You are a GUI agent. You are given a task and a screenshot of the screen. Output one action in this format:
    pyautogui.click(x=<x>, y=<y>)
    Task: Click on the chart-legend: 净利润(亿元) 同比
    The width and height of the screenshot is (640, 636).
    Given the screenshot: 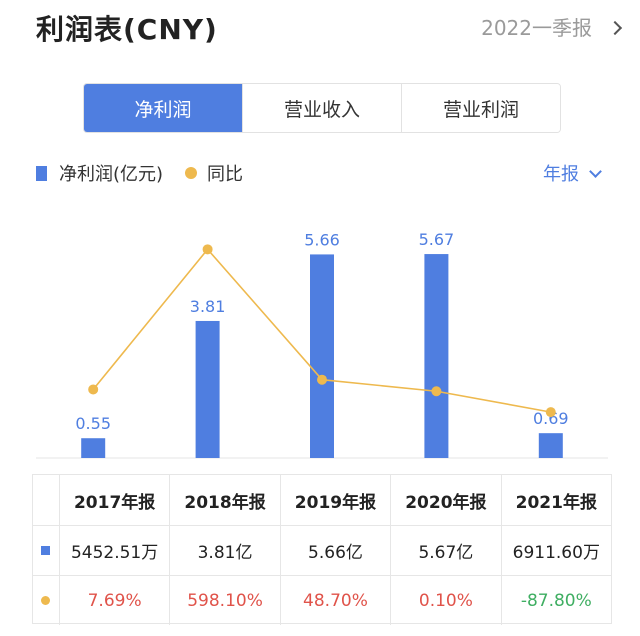 What is the action you would take?
    pyautogui.click(x=139, y=173)
    